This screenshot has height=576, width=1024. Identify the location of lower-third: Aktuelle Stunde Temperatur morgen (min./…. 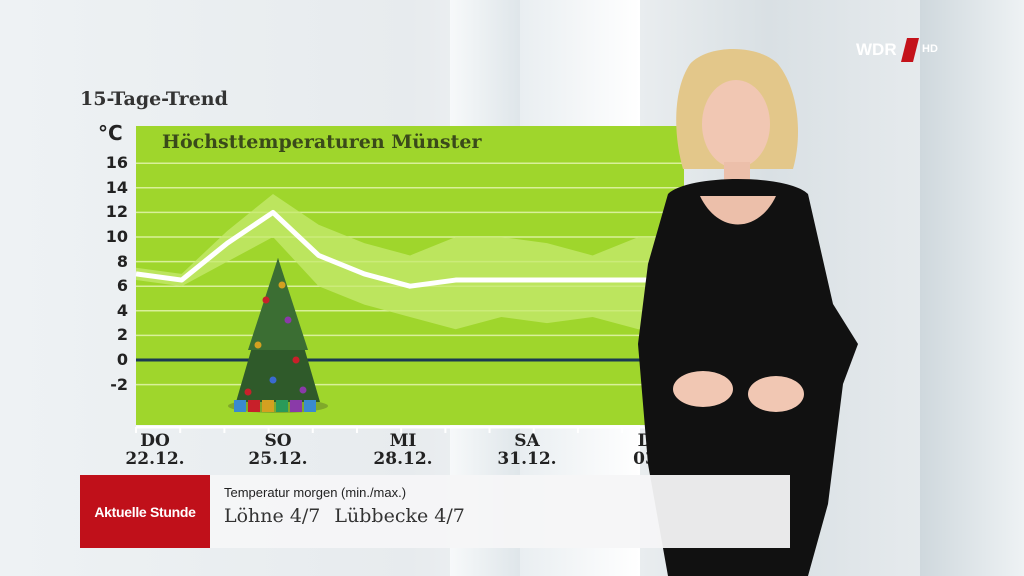
(435, 511).